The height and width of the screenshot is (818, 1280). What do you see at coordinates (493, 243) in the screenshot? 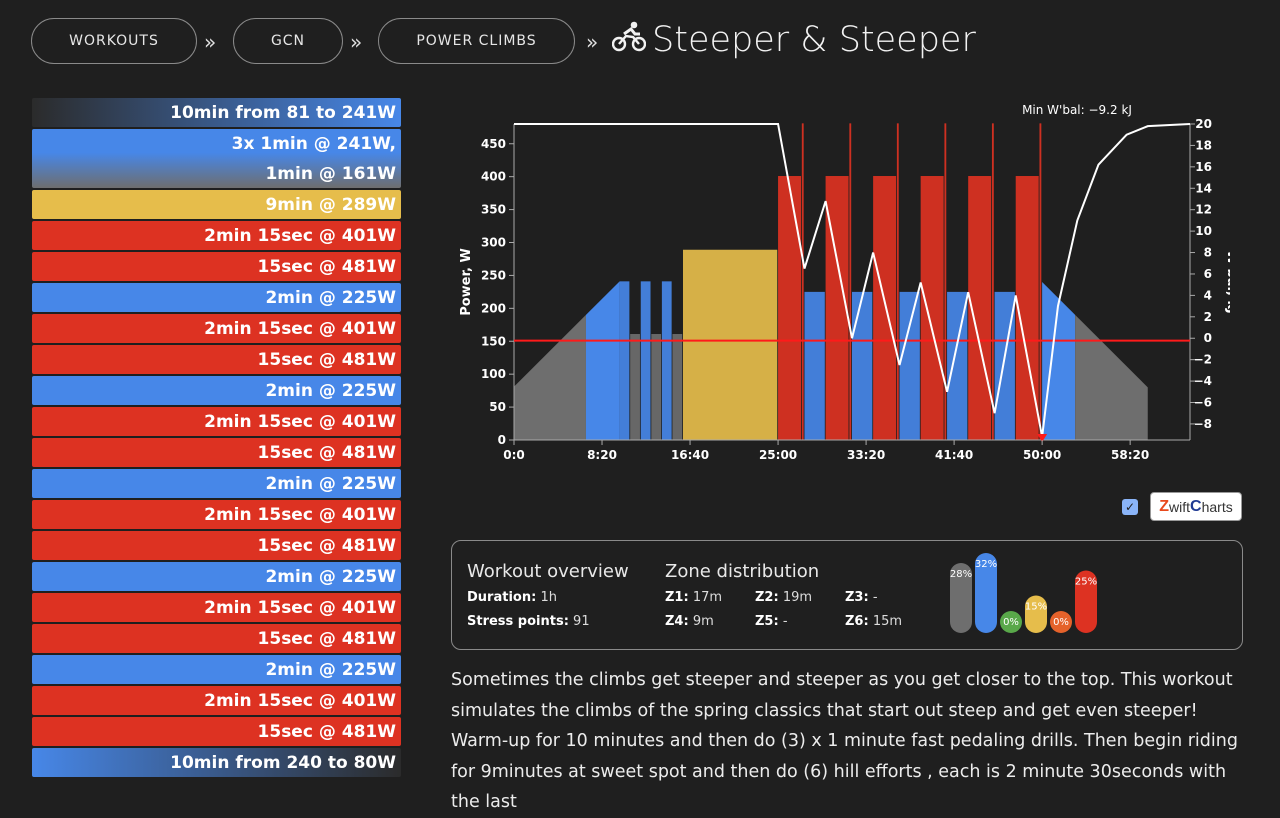
I see `y-tick-label: 300` at bounding box center [493, 243].